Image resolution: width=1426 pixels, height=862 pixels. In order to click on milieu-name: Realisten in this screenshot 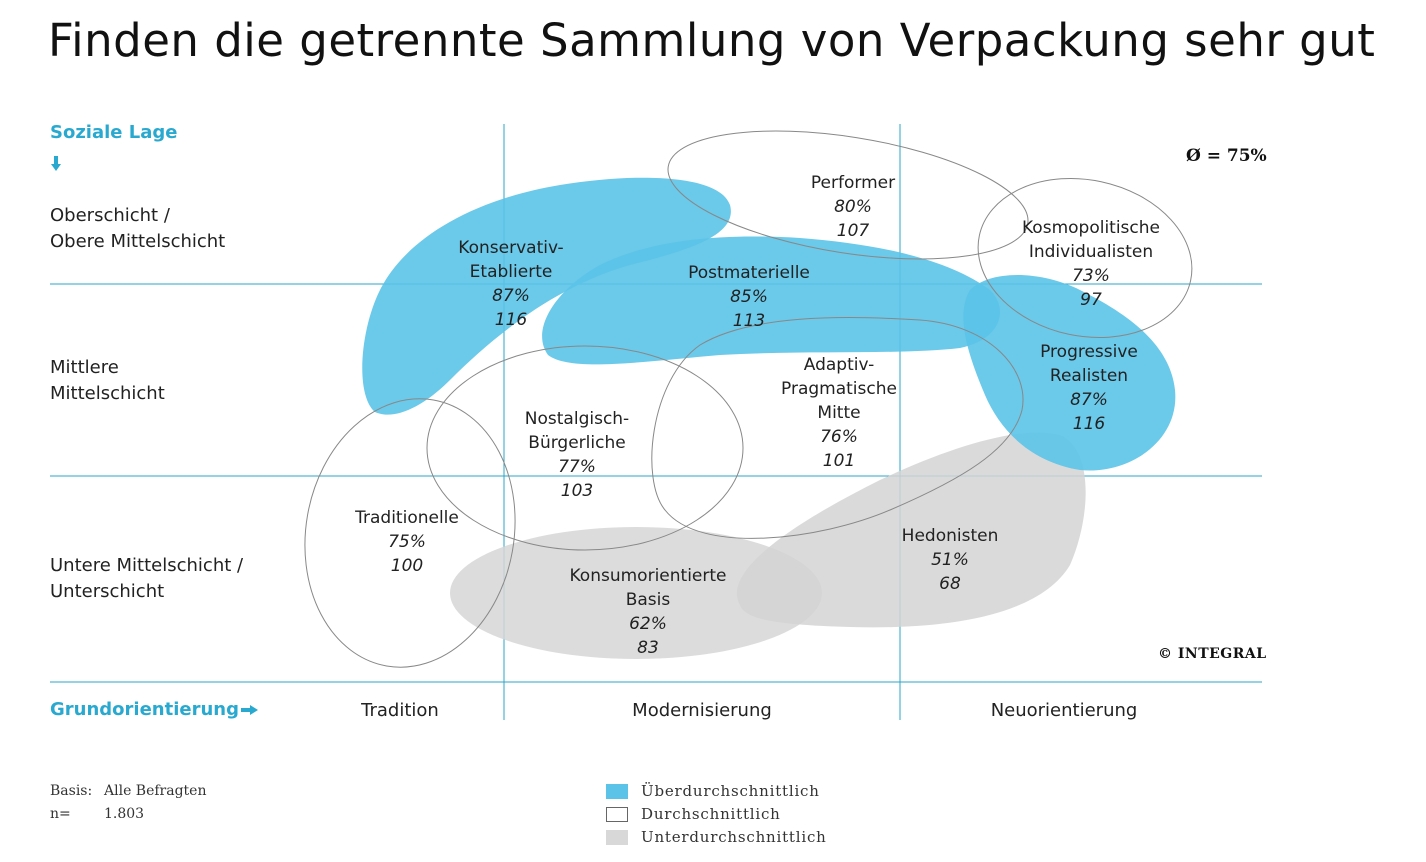, I will do `click(1089, 376)`.